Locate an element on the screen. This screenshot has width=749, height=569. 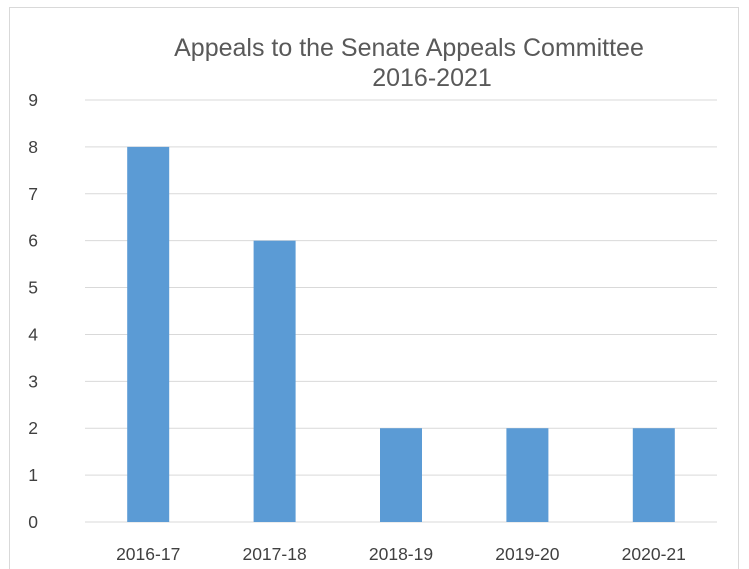
y-tick-label: 4 is located at coordinates (33, 334).